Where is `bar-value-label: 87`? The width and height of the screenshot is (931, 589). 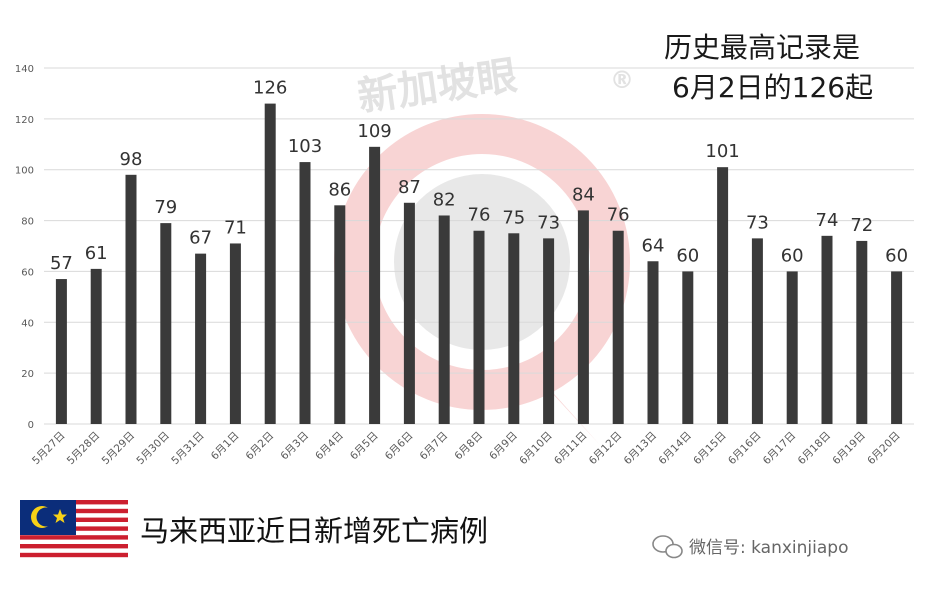 bar-value-label: 87 is located at coordinates (409, 187).